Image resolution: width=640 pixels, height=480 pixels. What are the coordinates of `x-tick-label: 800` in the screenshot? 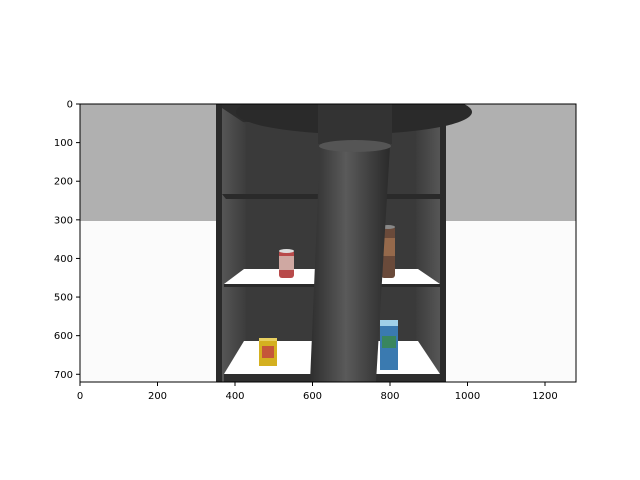 It's located at (389, 396).